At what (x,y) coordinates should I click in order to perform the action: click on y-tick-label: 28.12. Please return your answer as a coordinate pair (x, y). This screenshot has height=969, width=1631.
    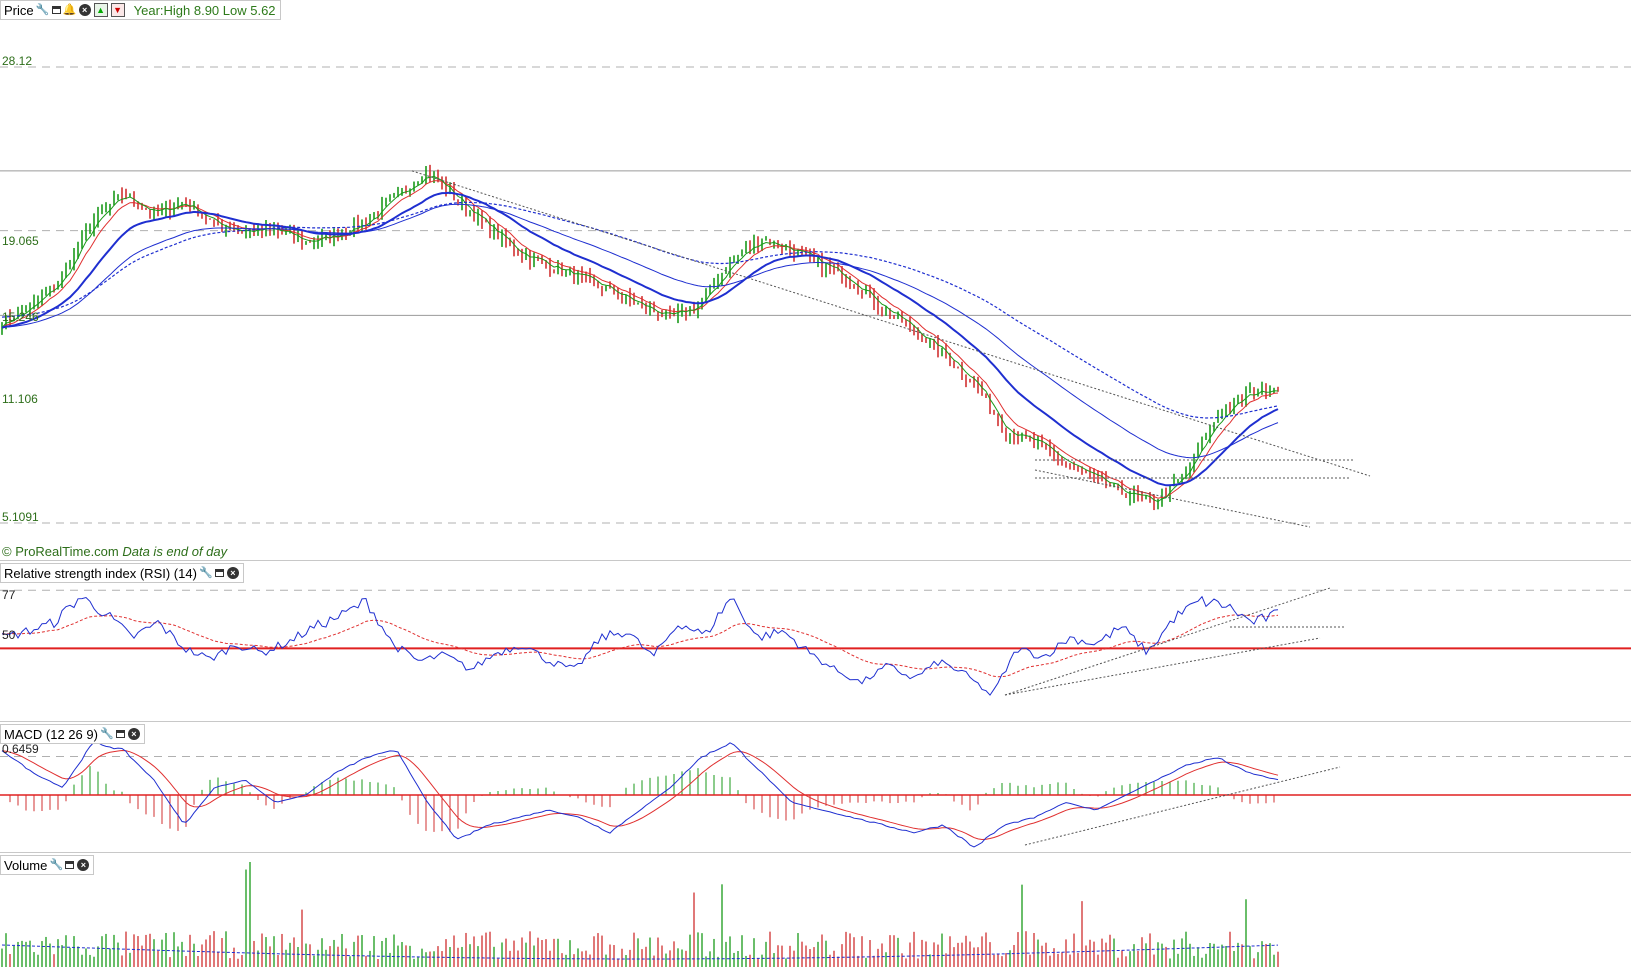
    Looking at the image, I should click on (17, 61).